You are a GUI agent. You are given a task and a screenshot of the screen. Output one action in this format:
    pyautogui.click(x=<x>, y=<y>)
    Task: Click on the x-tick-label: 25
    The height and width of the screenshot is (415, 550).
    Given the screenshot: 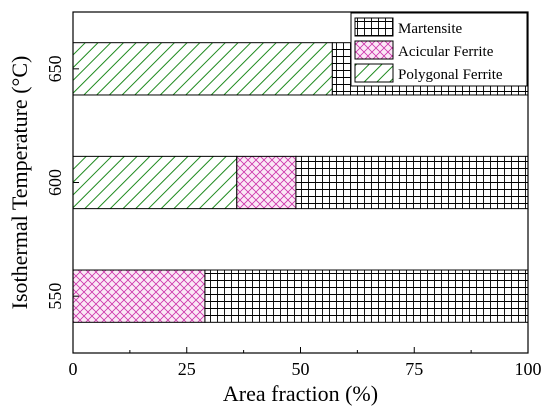 What is the action you would take?
    pyautogui.click(x=187, y=369)
    